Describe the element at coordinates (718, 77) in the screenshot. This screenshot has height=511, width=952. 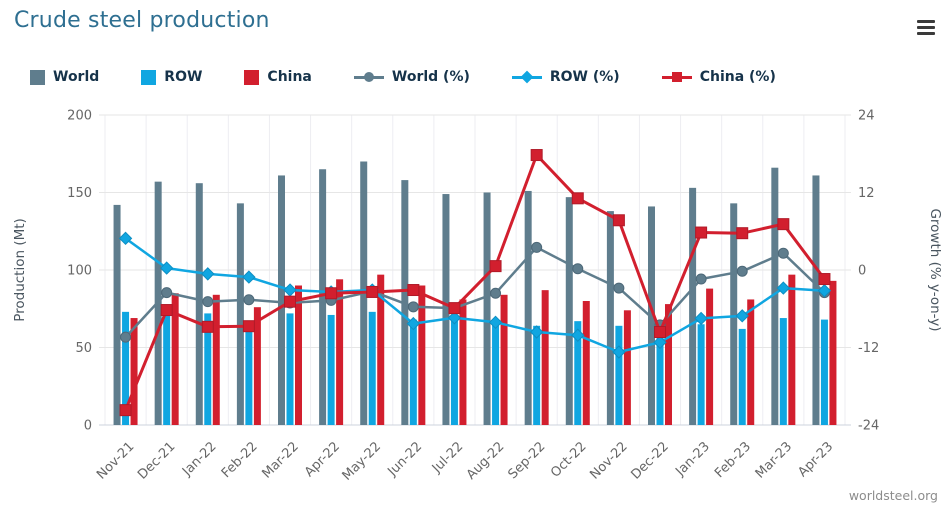
I see `legend-item-china-pct: China (%)` at that location.